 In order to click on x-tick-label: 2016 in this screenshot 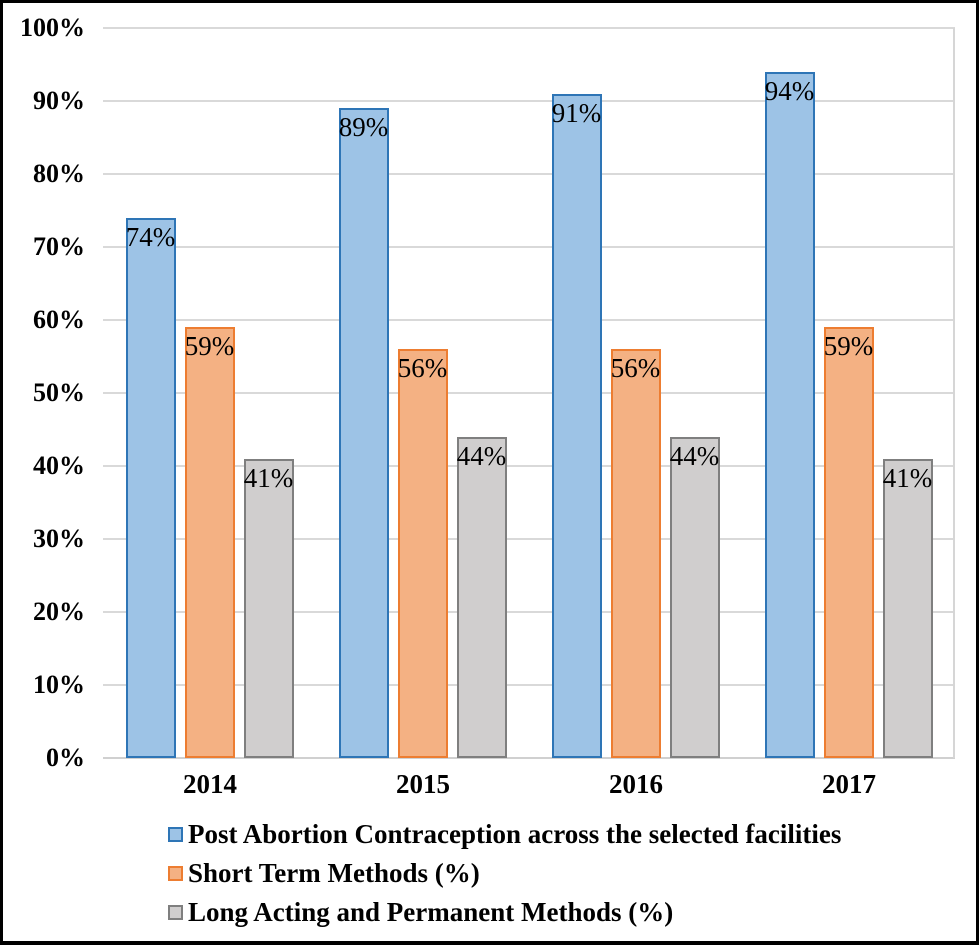, I will do `click(636, 784)`.